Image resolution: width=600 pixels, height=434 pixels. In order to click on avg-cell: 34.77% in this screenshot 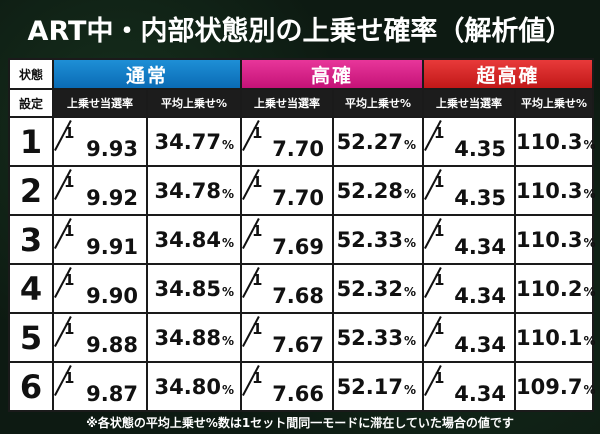, I will do `click(194, 141)`.